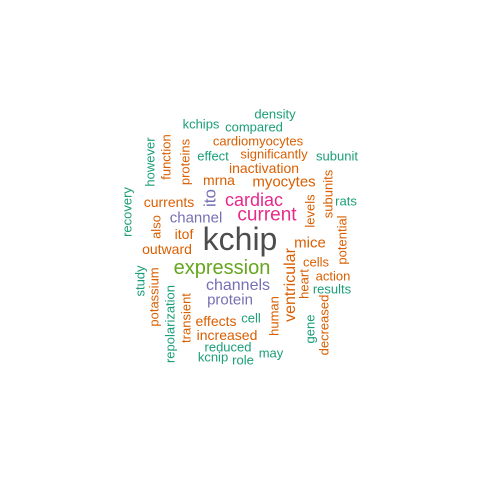  I want to click on word-kcnip: kcnip, so click(213, 357).